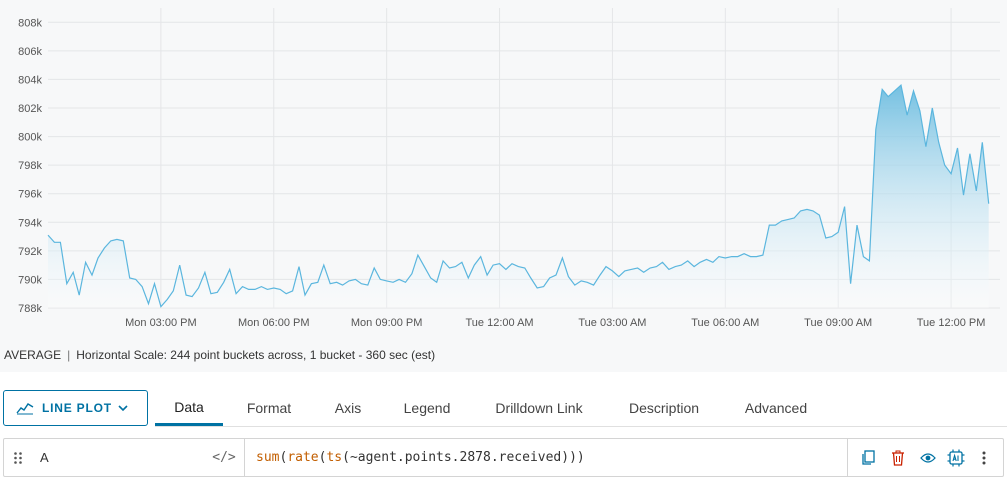 The height and width of the screenshot is (480, 1007). I want to click on y-tick-label: 790k, so click(30, 280).